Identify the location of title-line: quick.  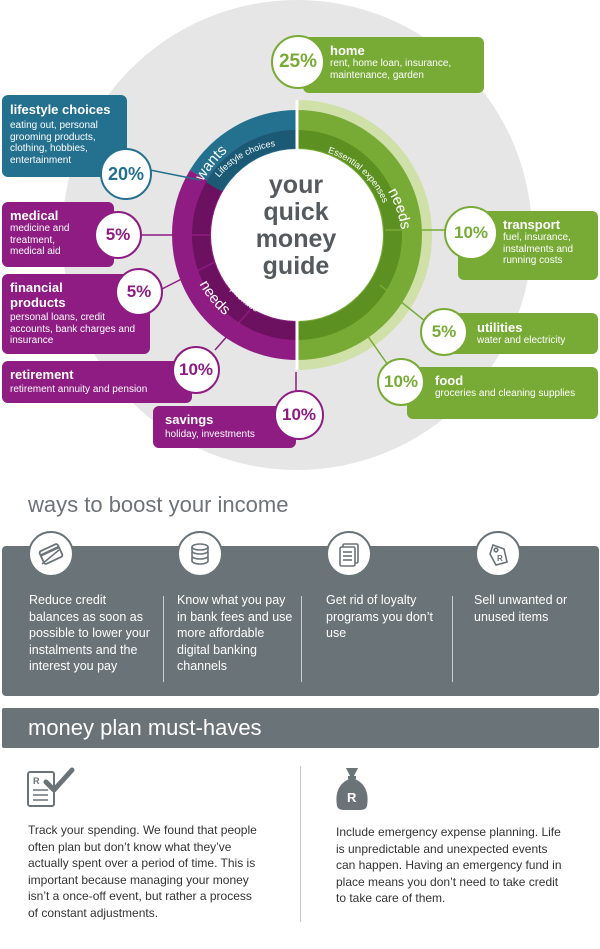
(296, 212).